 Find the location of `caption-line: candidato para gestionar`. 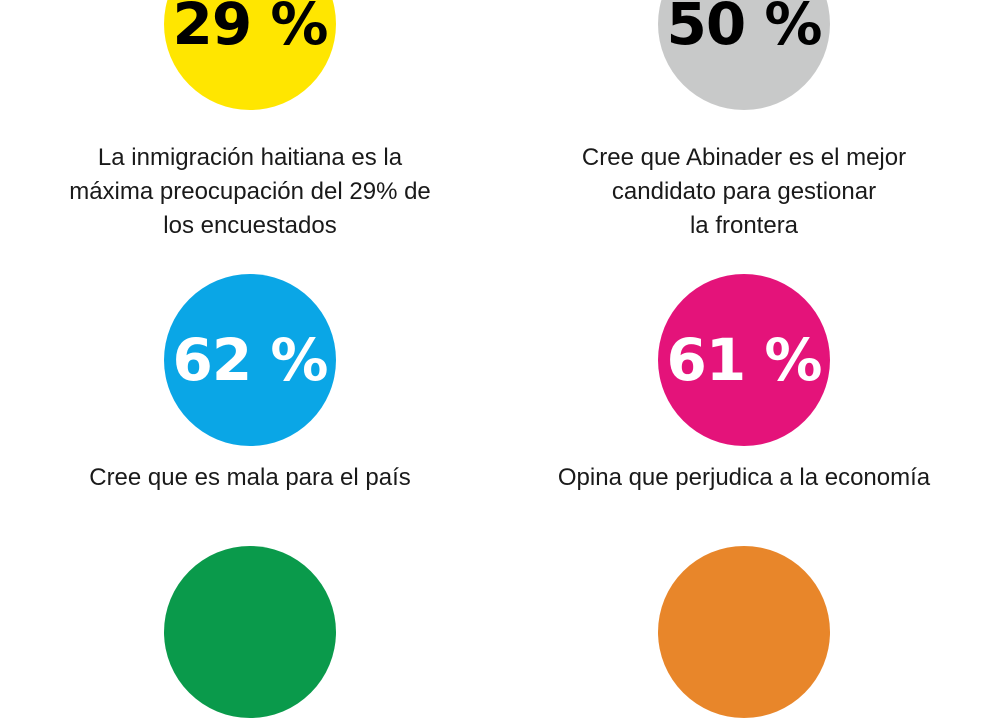

caption-line: candidato para gestionar is located at coordinates (744, 191).